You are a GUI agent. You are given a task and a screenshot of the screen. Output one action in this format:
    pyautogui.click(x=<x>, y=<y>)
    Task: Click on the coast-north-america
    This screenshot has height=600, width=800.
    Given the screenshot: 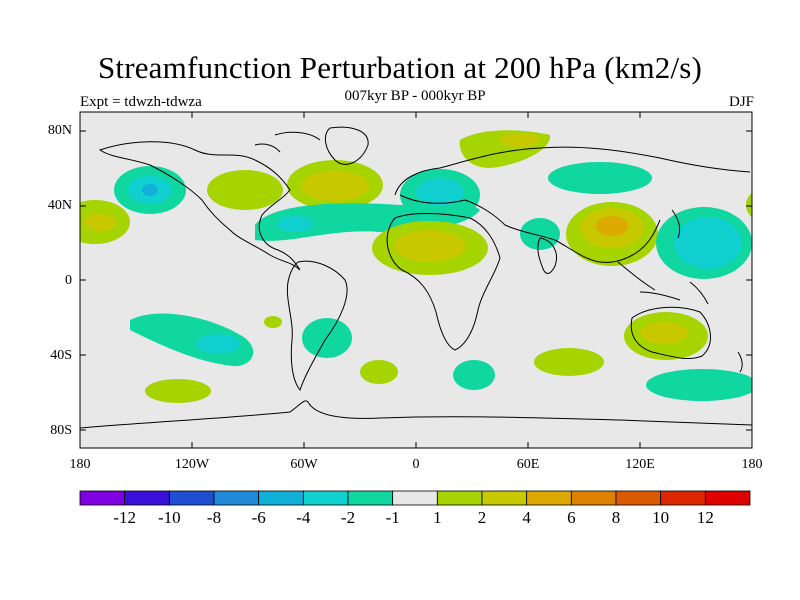 What is the action you would take?
    pyautogui.click(x=199, y=206)
    